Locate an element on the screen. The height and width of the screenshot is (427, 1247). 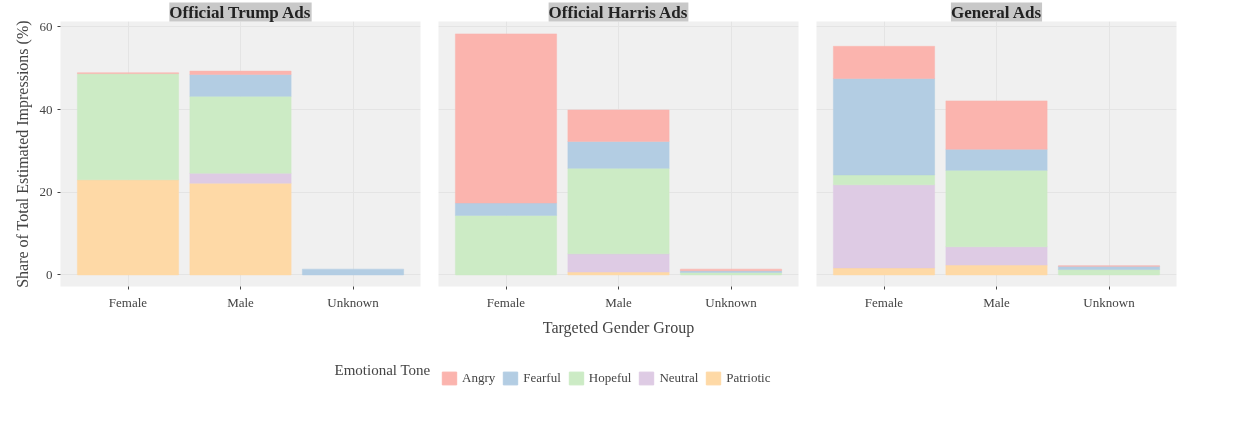
y-tick-label: 60 is located at coordinates (46, 26).